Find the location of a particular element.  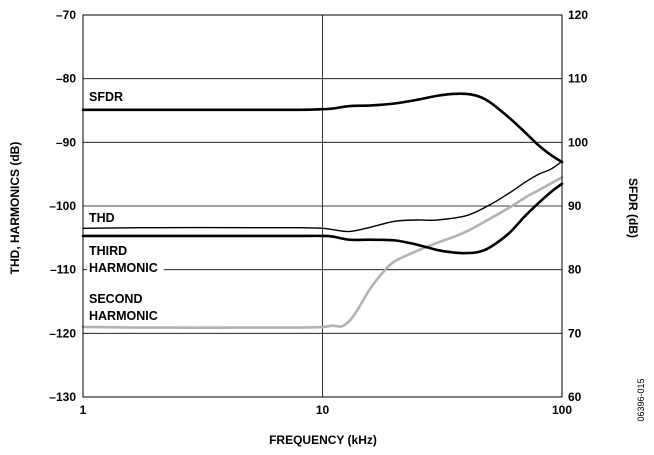

y2-tick-label: 60 is located at coordinates (575, 397).